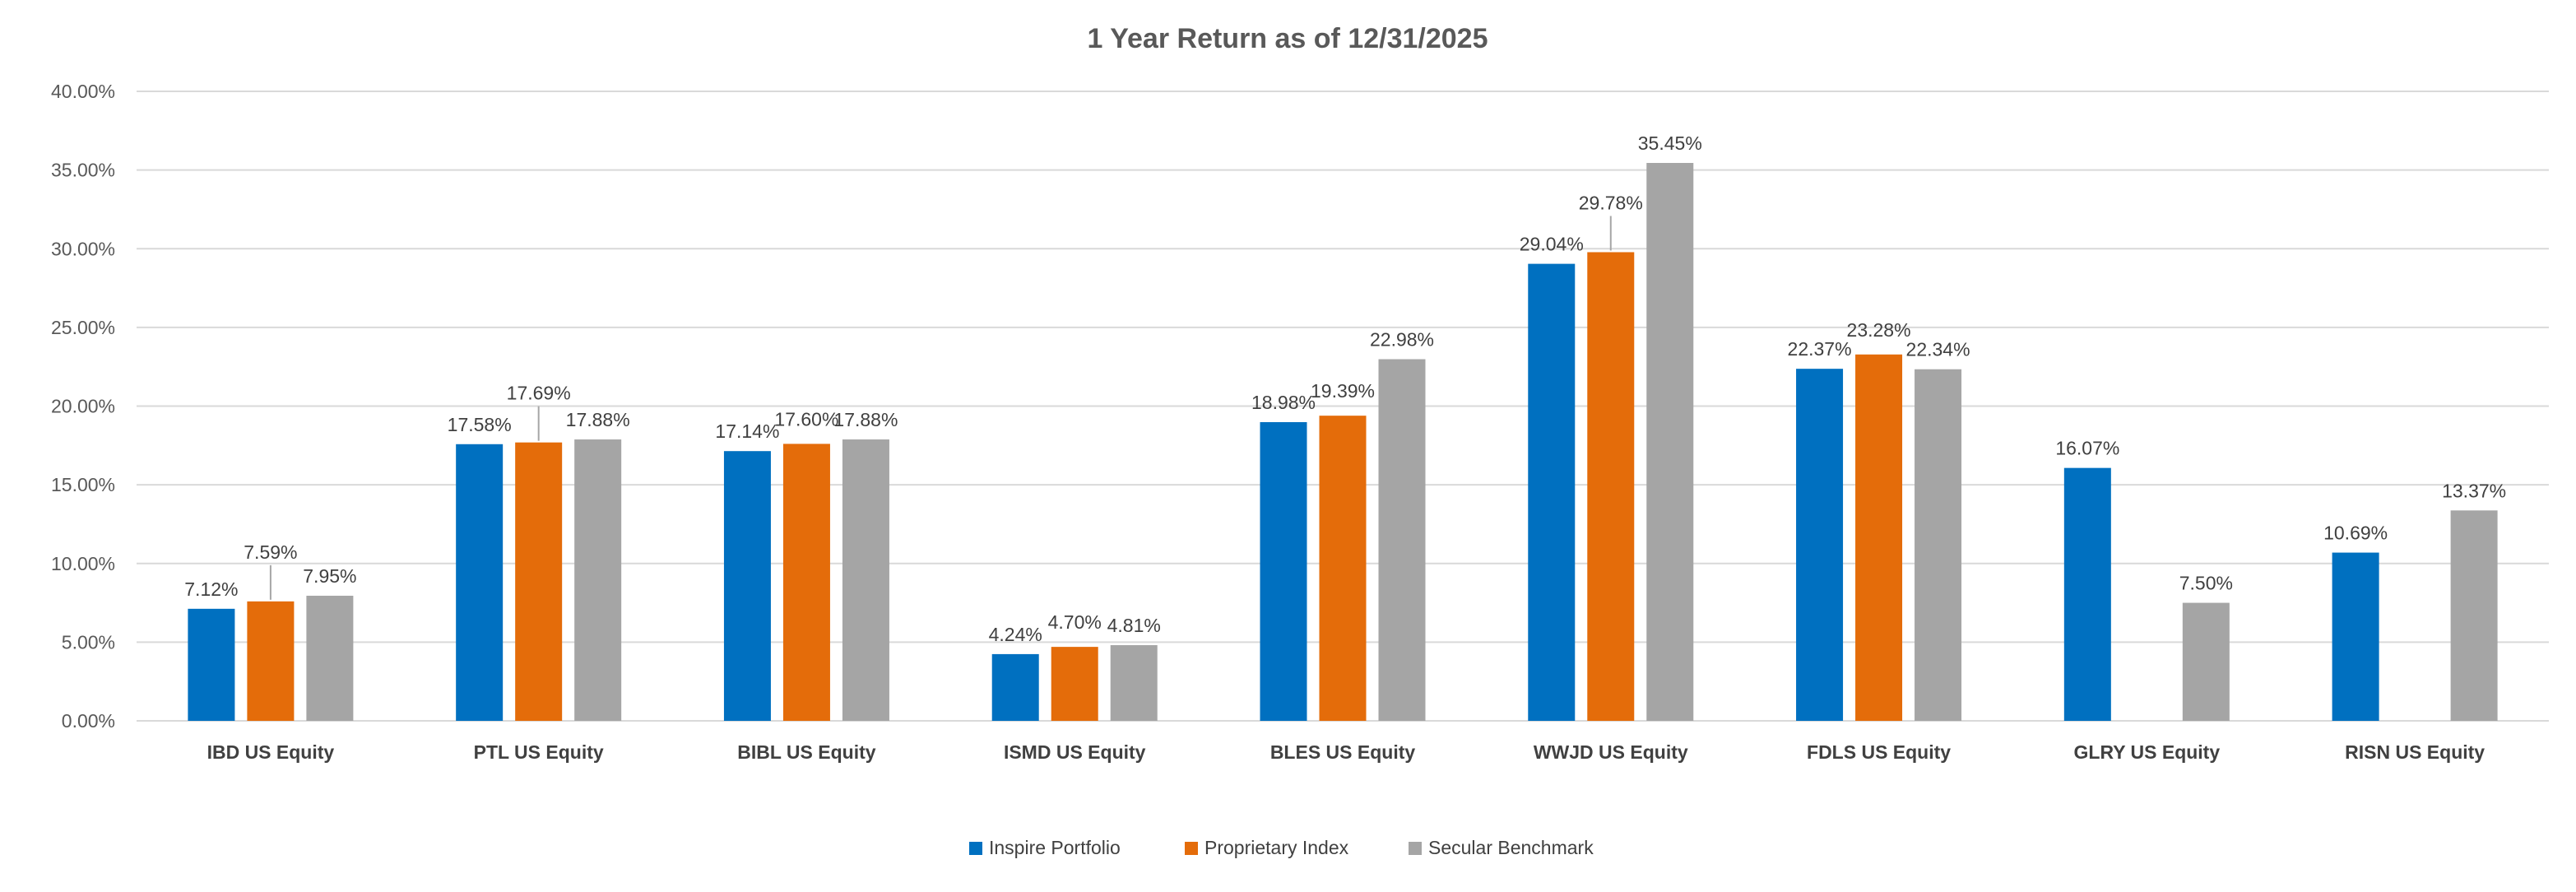  Describe the element at coordinates (480, 424) in the screenshot. I see `data-label: 17.58%` at that location.